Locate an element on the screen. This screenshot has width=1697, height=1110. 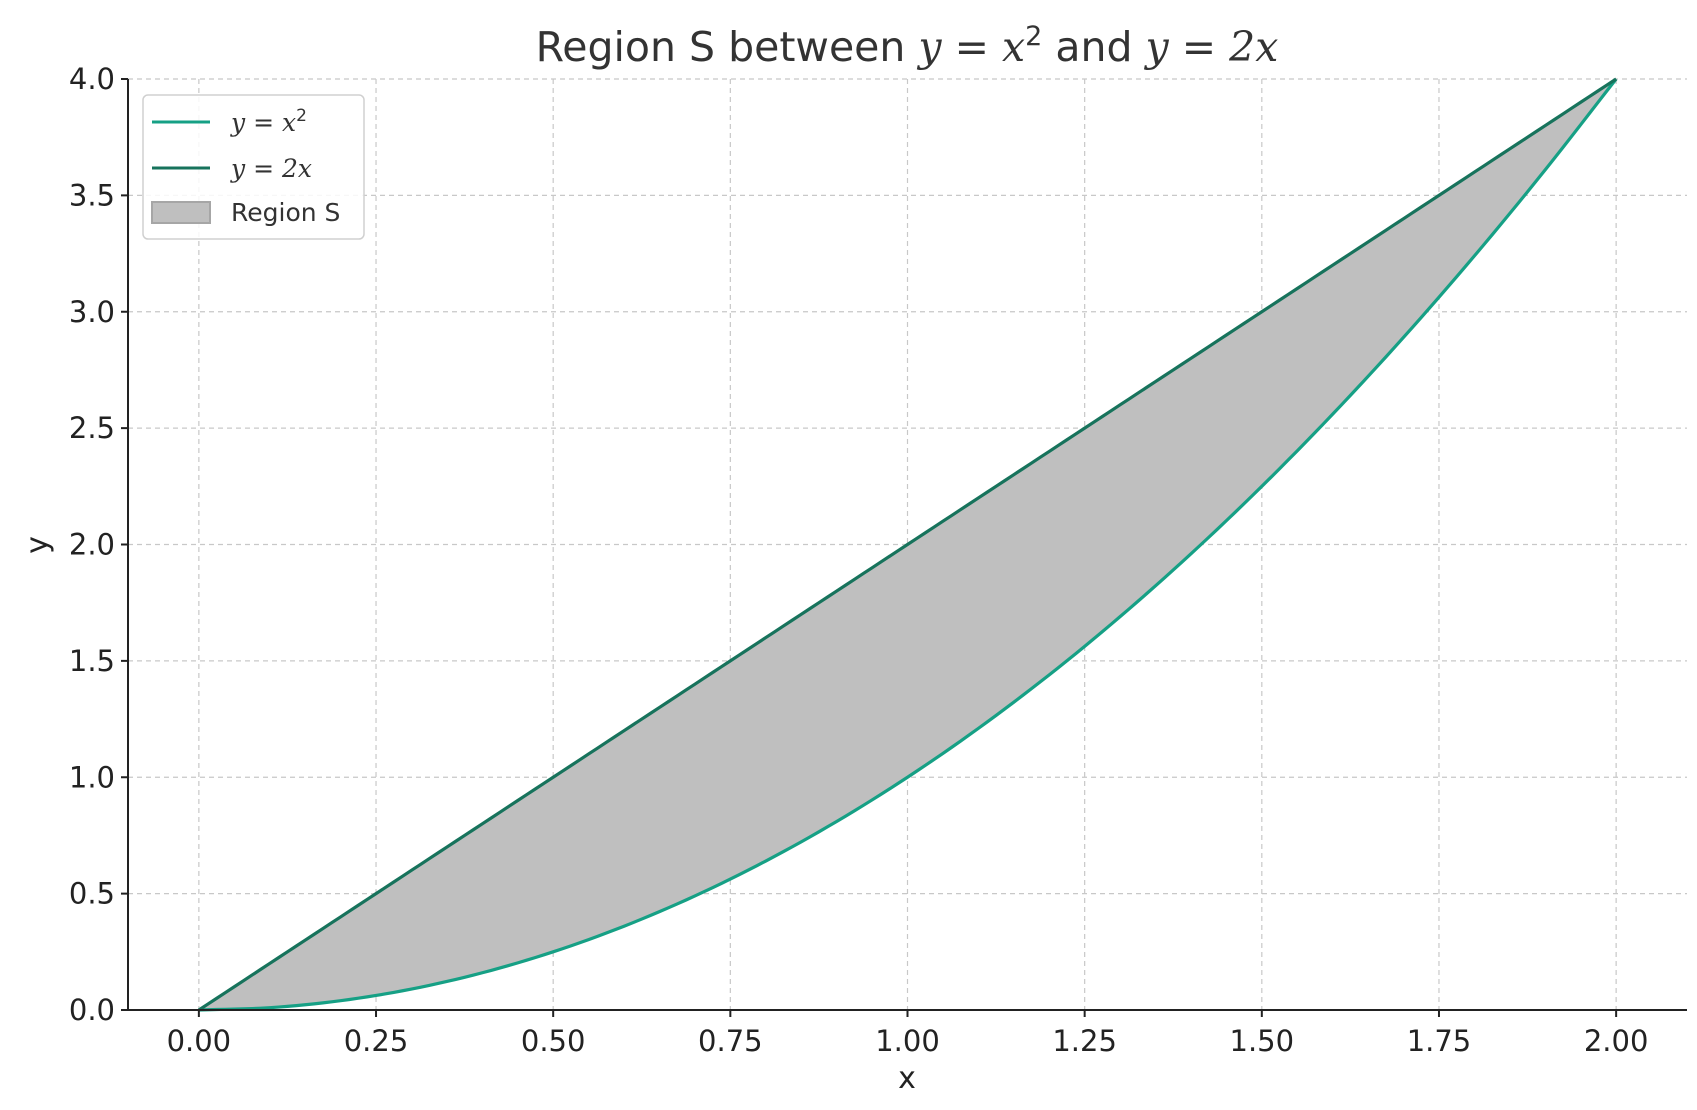
x-tick-label: 1.50 is located at coordinates (1262, 1041).